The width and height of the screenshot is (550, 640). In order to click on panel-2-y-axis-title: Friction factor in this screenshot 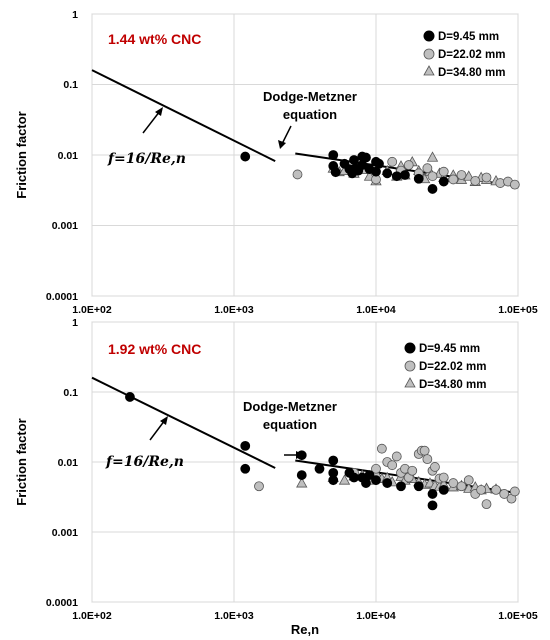, I will do `click(21, 461)`.